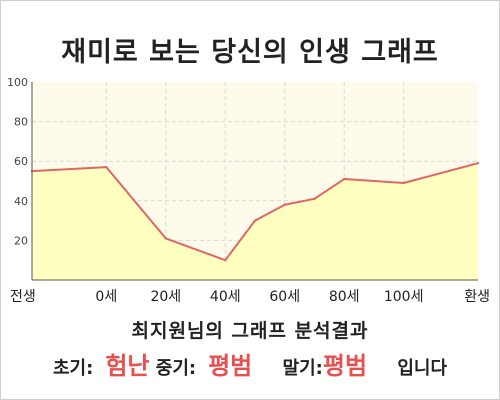  I want to click on y-tick-label: 60, so click(21, 161).